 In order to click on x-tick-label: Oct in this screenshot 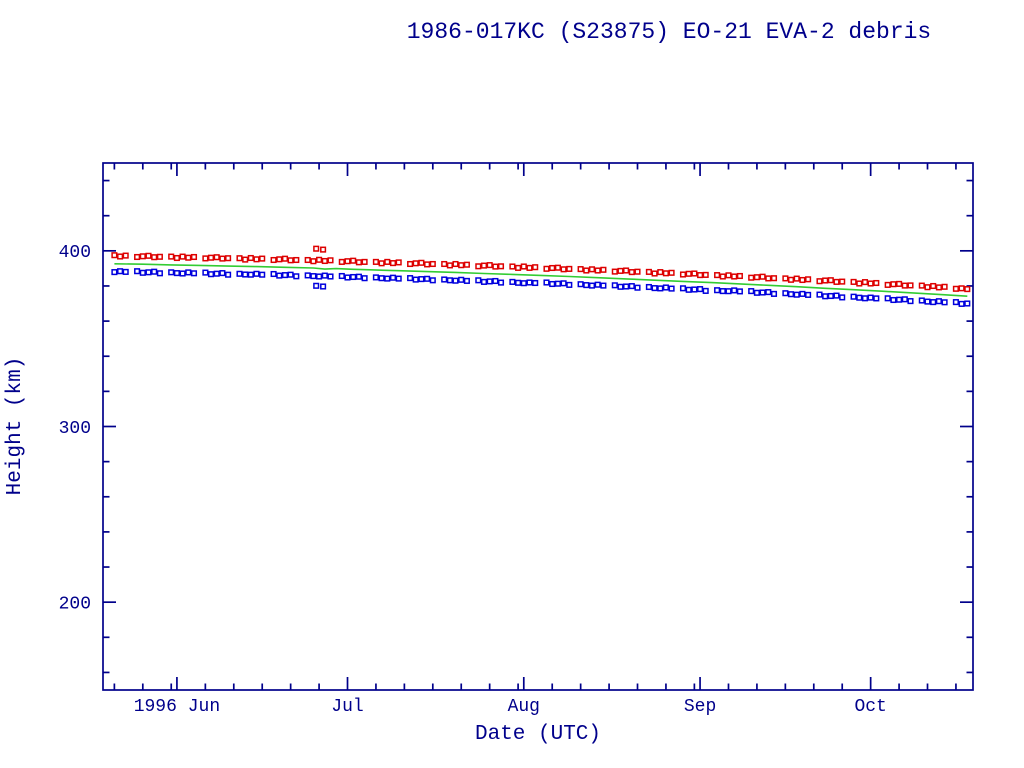, I will do `click(870, 707)`.